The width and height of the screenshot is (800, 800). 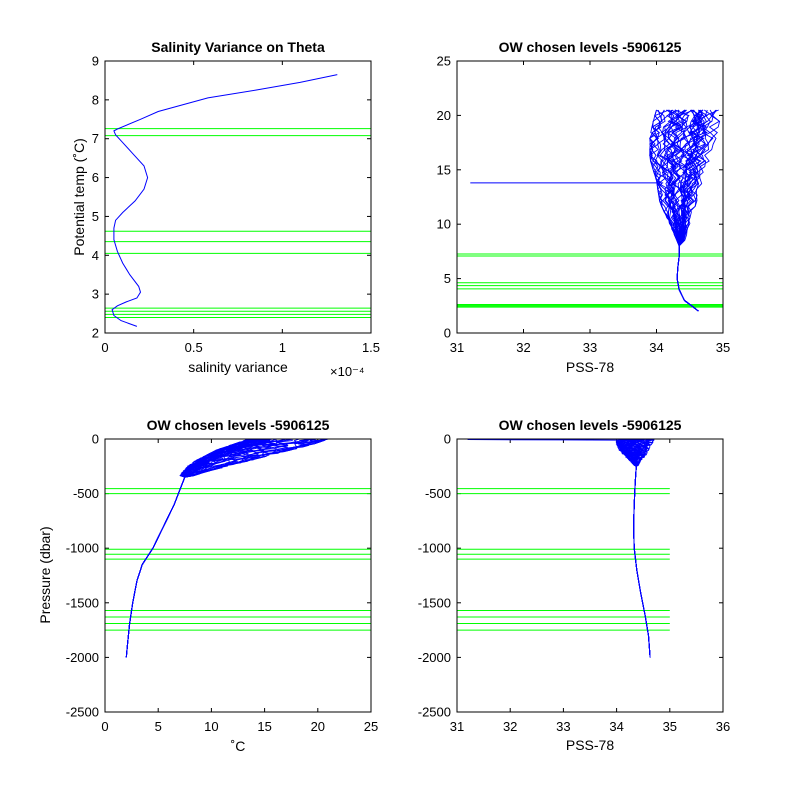 I want to click on y-tick-label: 8, so click(x=95, y=99).